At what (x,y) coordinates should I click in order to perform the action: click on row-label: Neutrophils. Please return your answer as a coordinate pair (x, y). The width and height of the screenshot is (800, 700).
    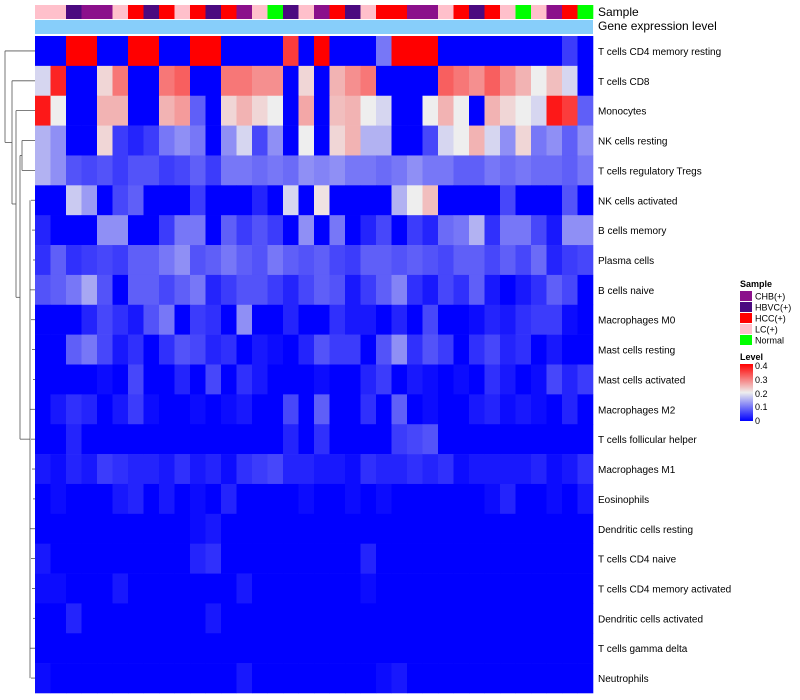
    Looking at the image, I should click on (623, 679).